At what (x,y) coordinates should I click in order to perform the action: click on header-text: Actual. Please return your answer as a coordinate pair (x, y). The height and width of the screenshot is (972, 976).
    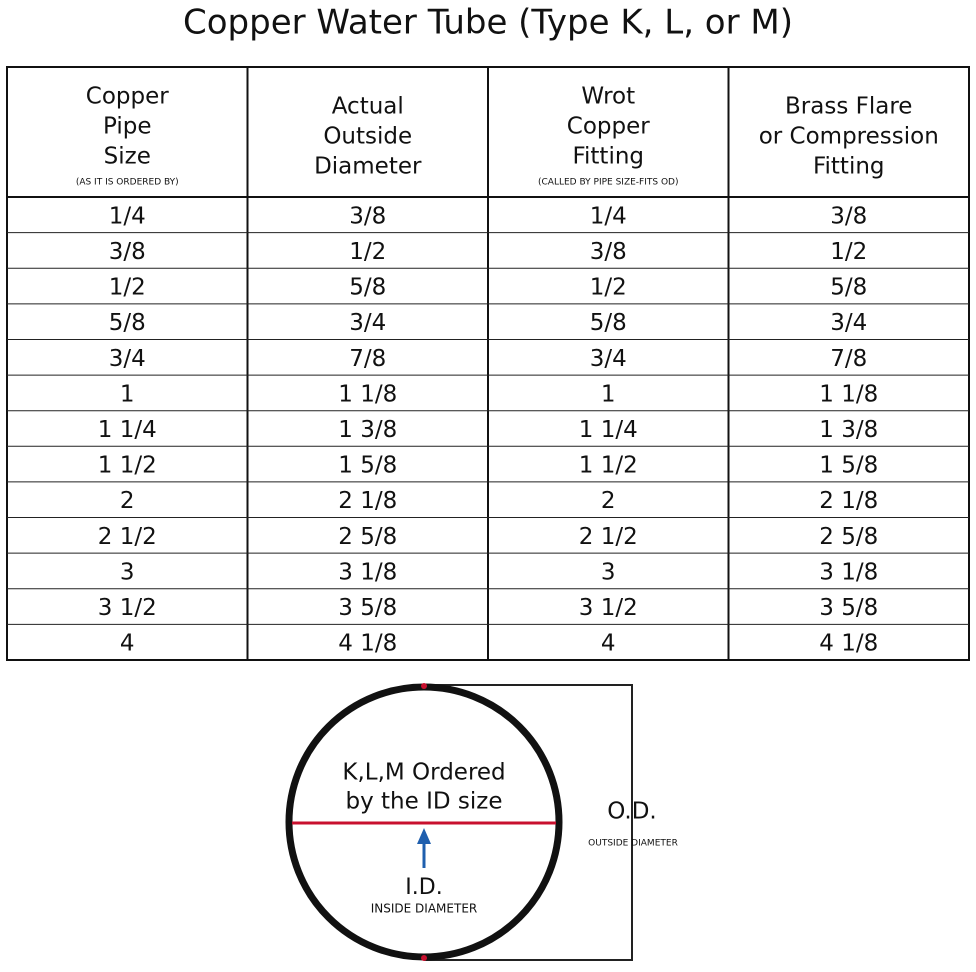
    Looking at the image, I should click on (368, 107).